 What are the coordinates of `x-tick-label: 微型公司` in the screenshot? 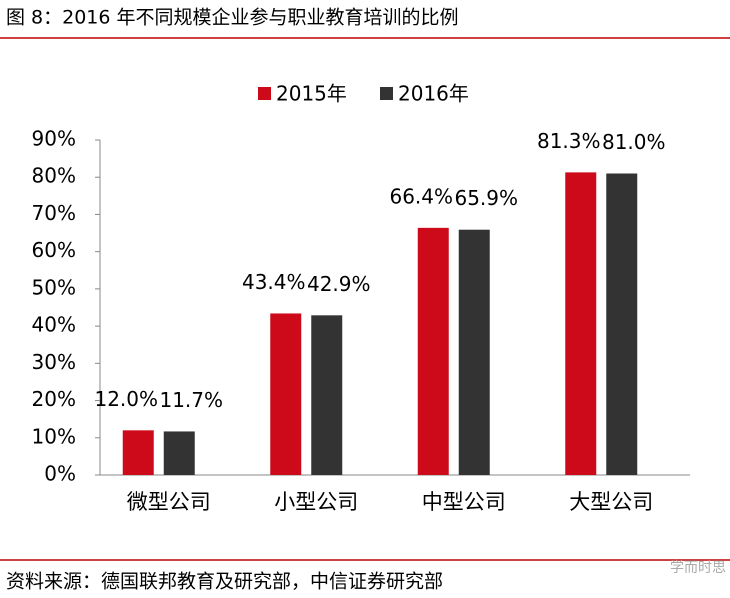 It's located at (169, 502).